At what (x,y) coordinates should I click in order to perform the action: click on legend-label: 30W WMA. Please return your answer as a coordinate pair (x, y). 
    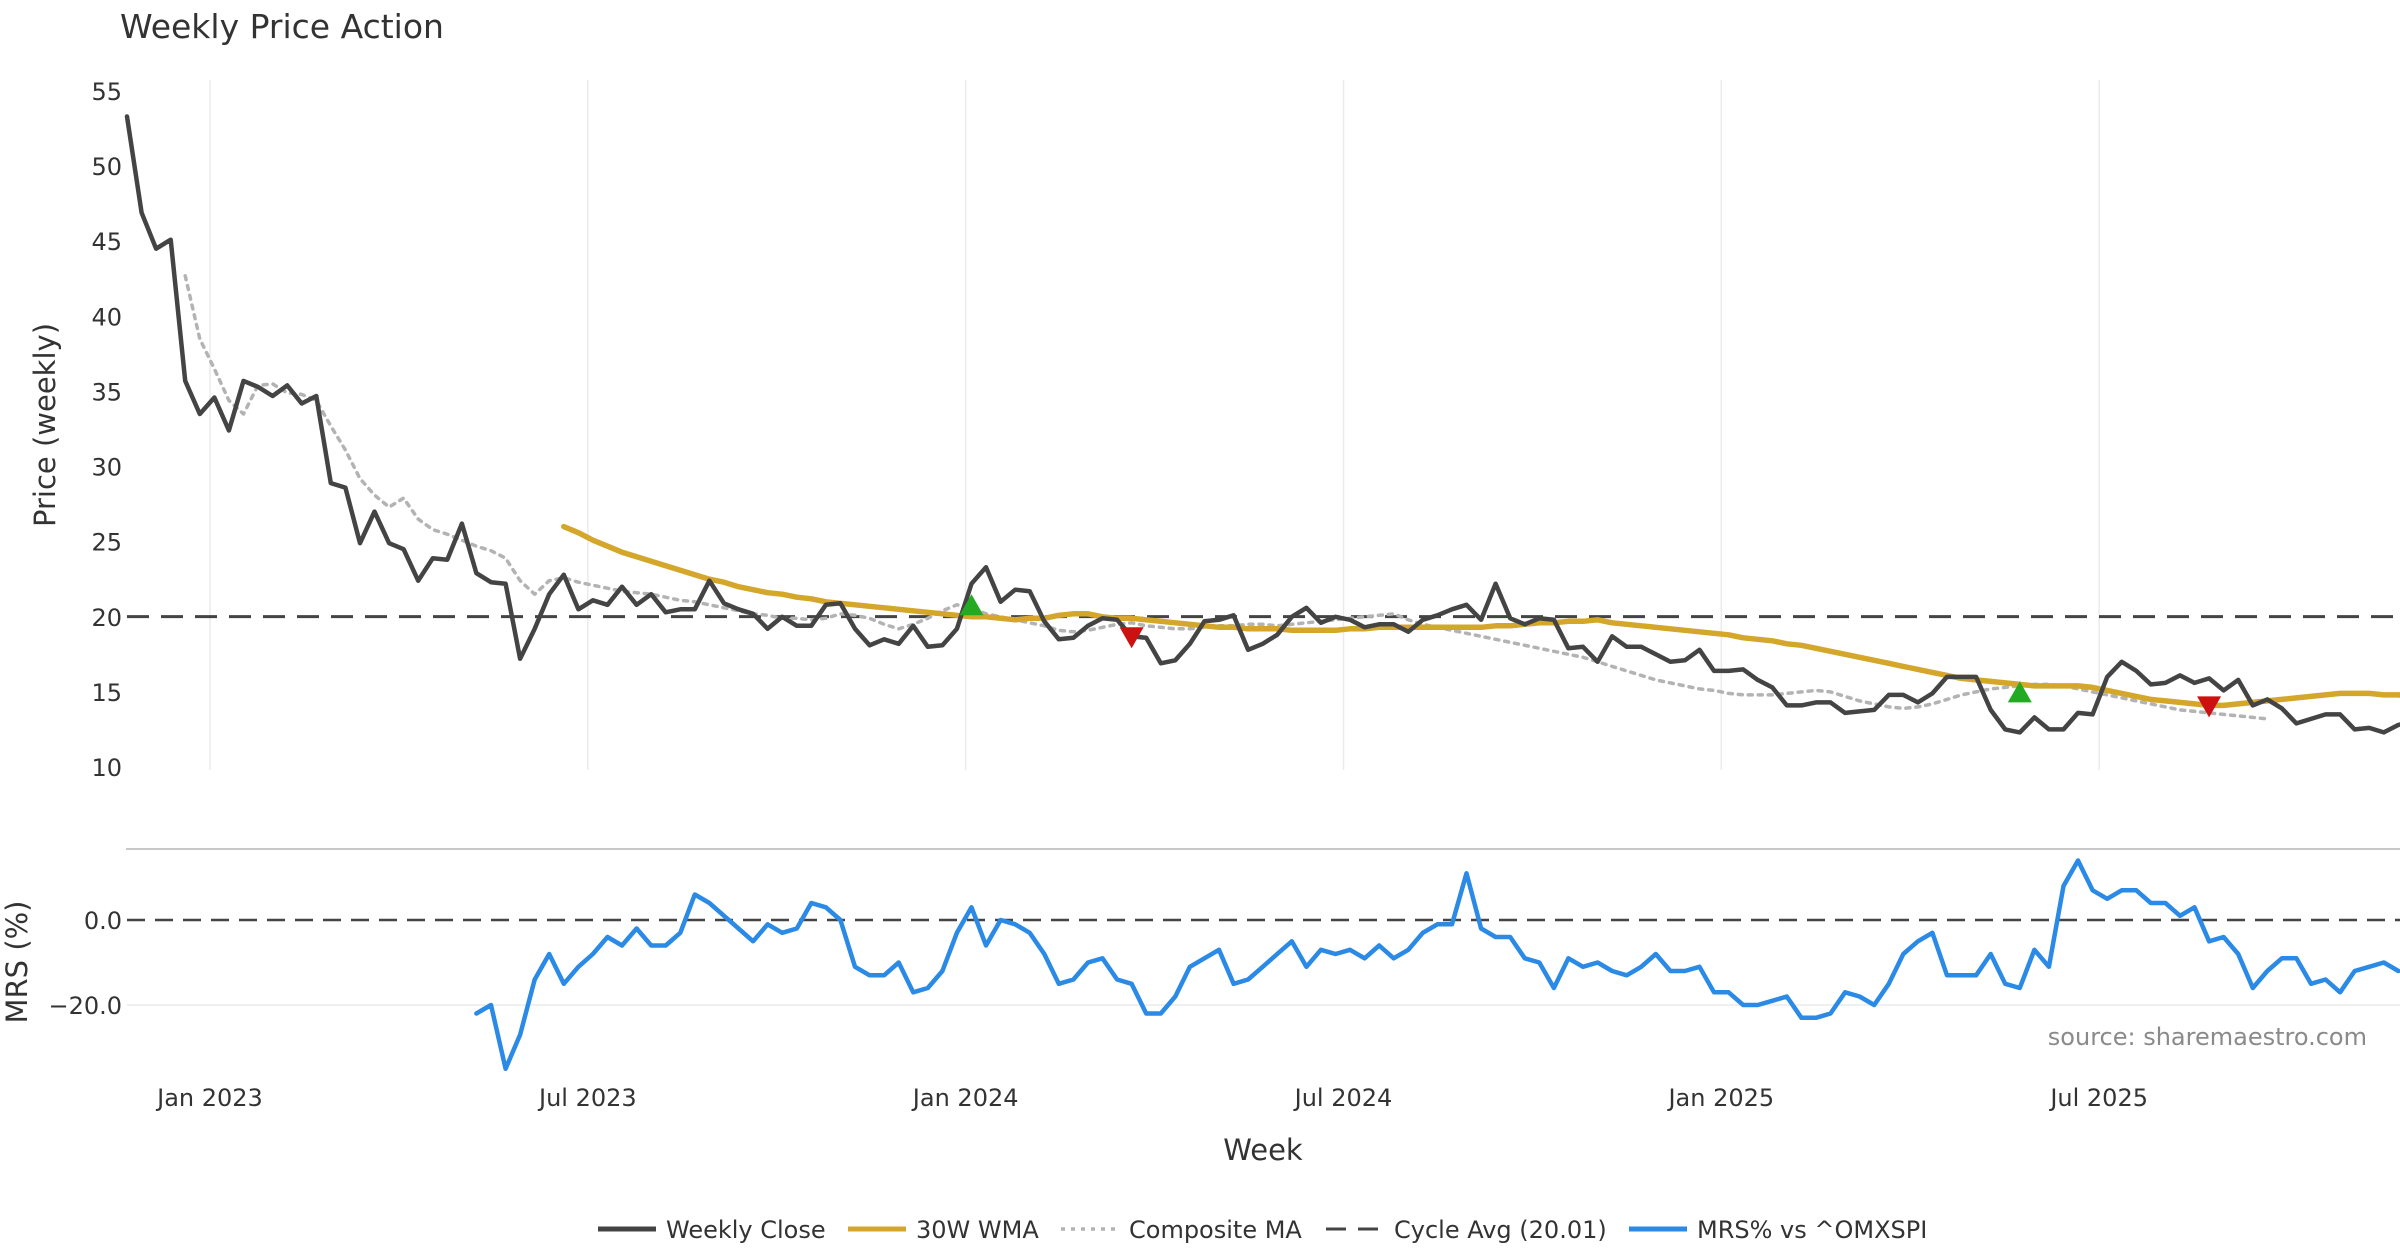
    Looking at the image, I should click on (977, 1230).